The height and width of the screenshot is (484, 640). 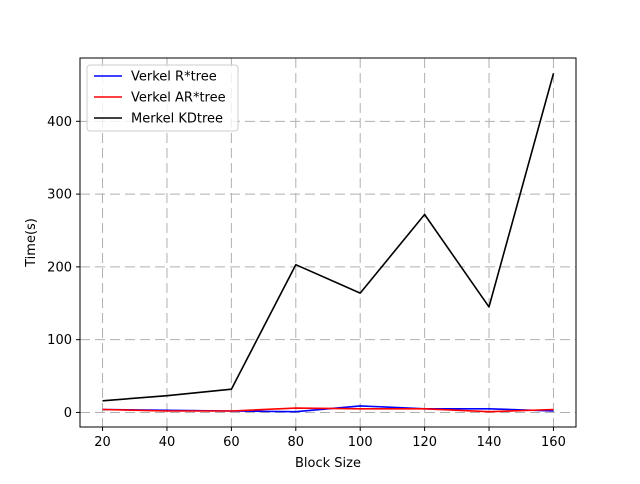 What do you see at coordinates (360, 442) in the screenshot?
I see `x-tick-label: 100` at bounding box center [360, 442].